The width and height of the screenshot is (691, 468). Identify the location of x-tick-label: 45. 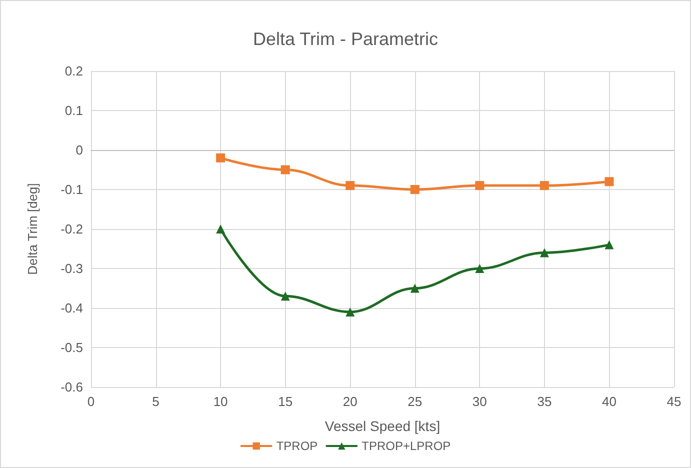
(674, 401).